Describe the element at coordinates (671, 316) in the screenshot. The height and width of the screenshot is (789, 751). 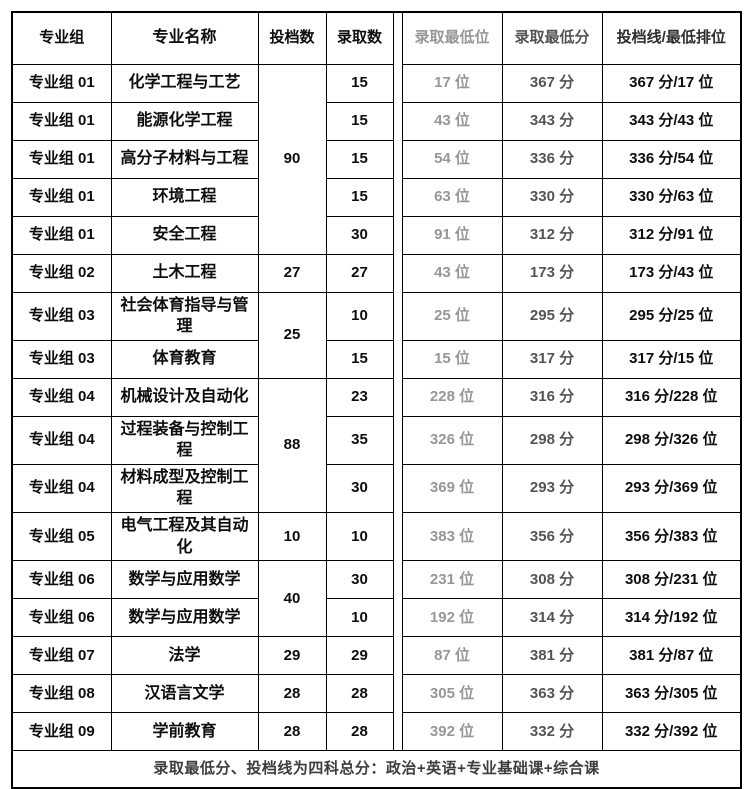
I see `cell-line: 295 分/25 位` at that location.